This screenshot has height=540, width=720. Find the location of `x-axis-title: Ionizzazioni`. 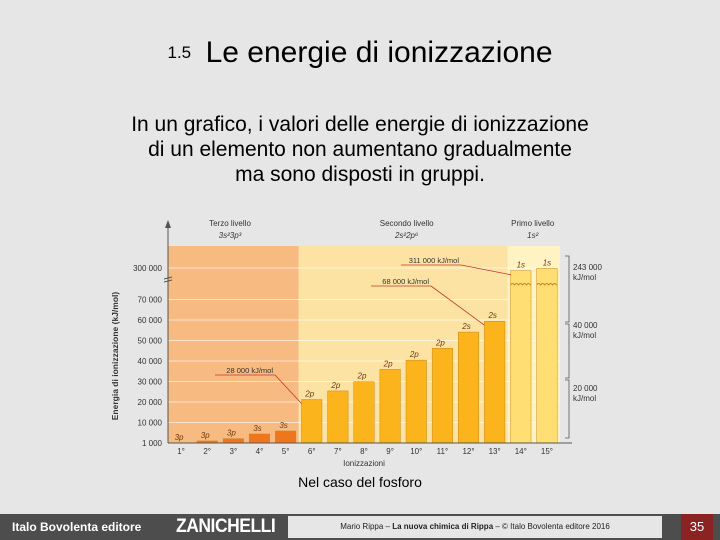

x-axis-title: Ionizzazioni is located at coordinates (364, 463).